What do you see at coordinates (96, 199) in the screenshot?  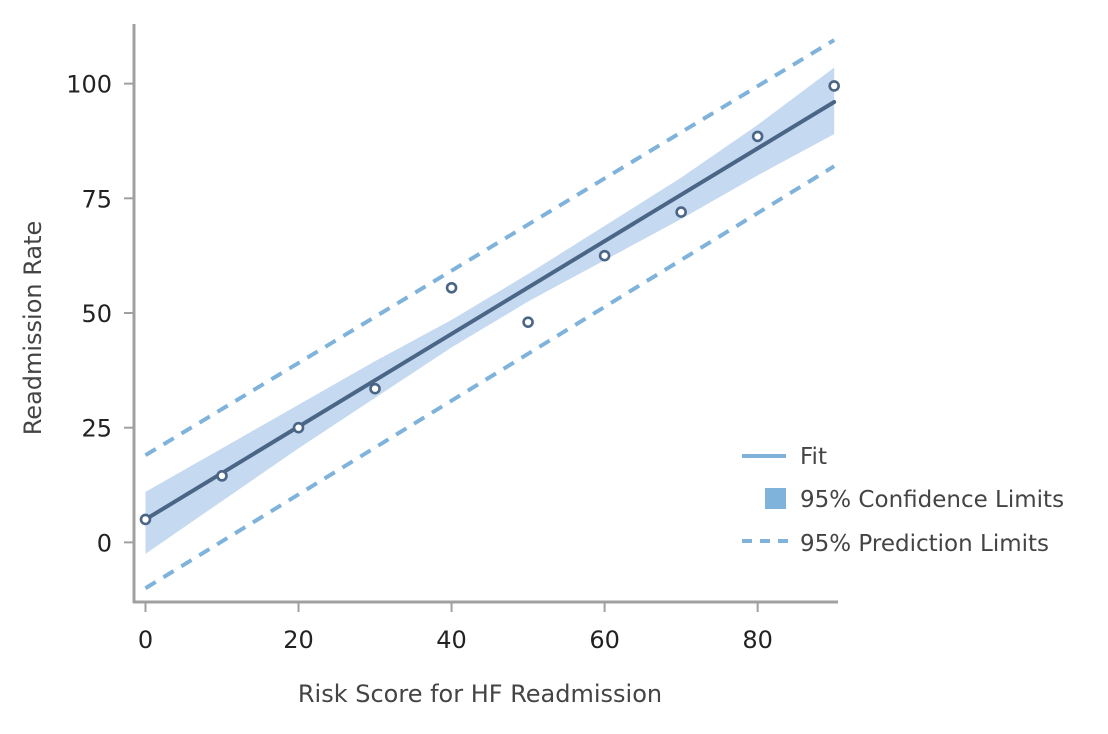 I see `y-tick-label: 75` at bounding box center [96, 199].